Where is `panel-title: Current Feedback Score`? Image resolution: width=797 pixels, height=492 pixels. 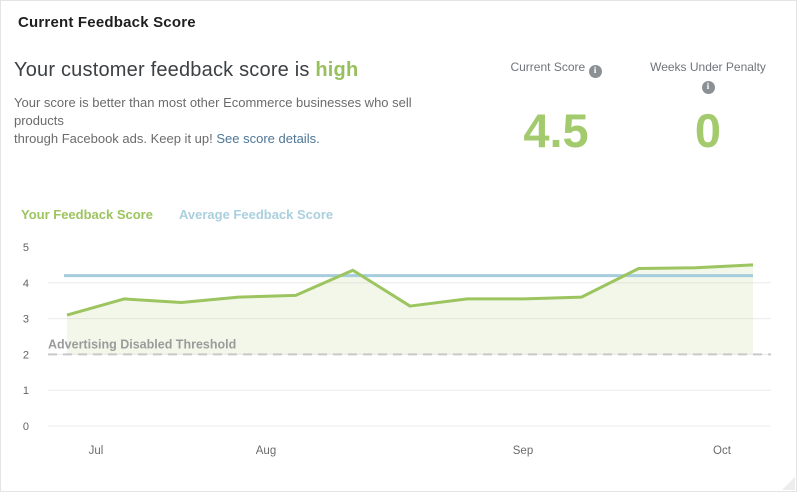
panel-title: Current Feedback Score is located at coordinates (107, 22).